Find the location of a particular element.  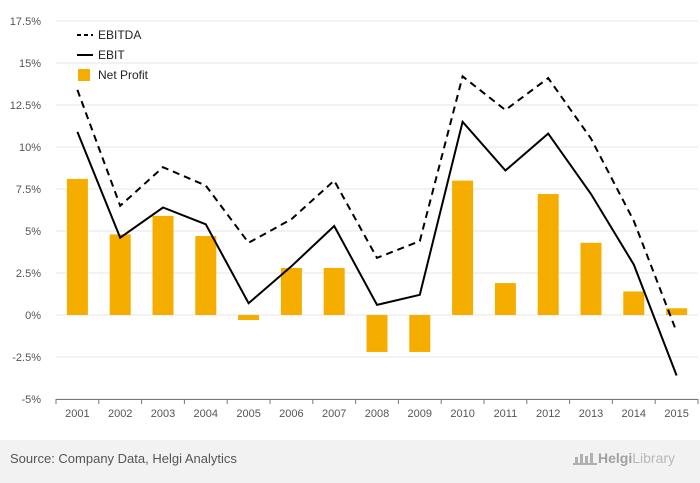

y-tick-label: -2.5% is located at coordinates (26, 358).